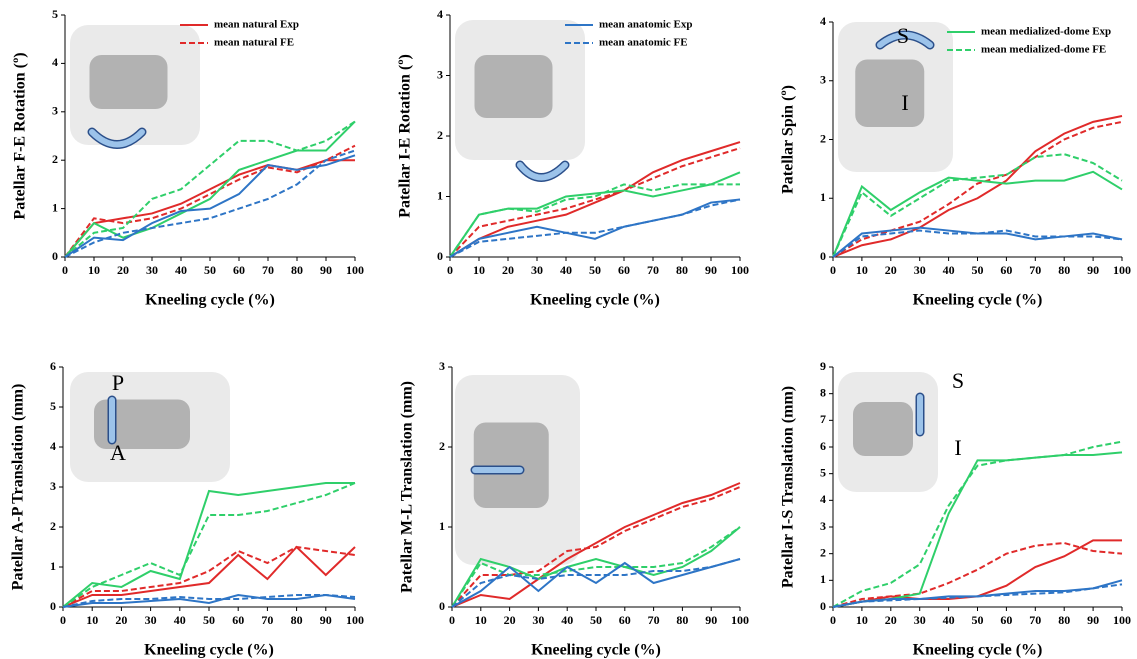 The height and width of the screenshot is (659, 1137). What do you see at coordinates (823, 446) in the screenshot?
I see `y-tick-label: 6` at bounding box center [823, 446].